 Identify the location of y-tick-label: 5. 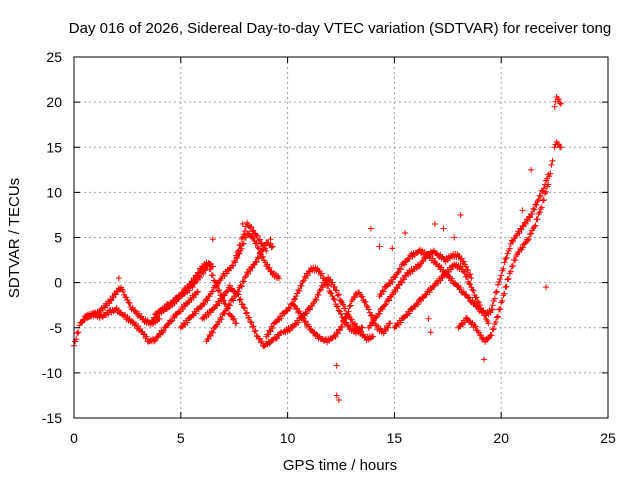
(58, 238).